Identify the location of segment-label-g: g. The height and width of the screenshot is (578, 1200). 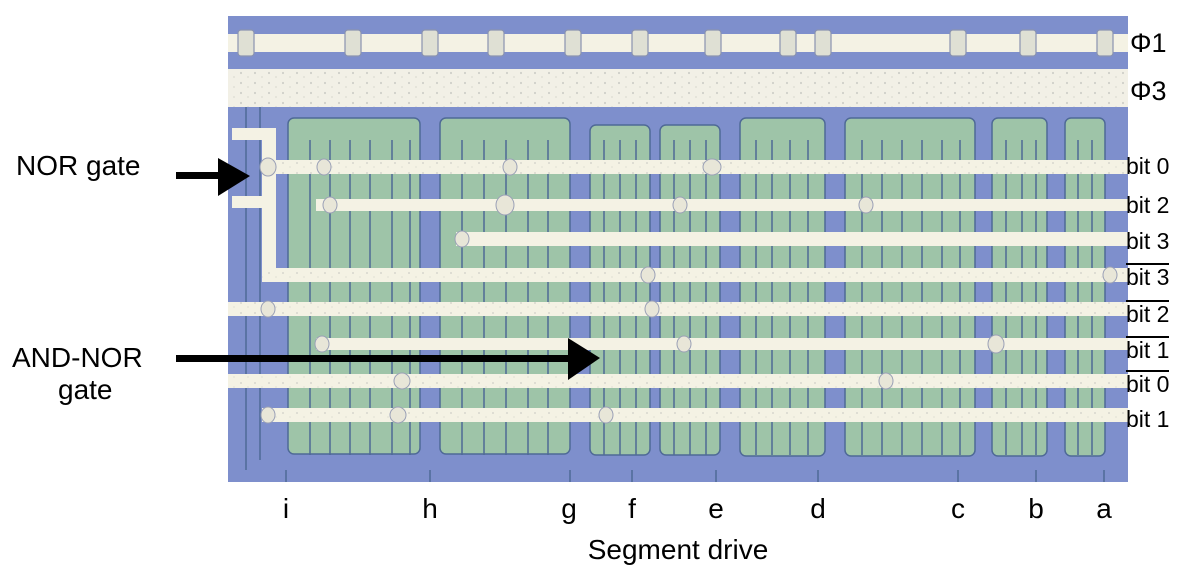
(569, 508).